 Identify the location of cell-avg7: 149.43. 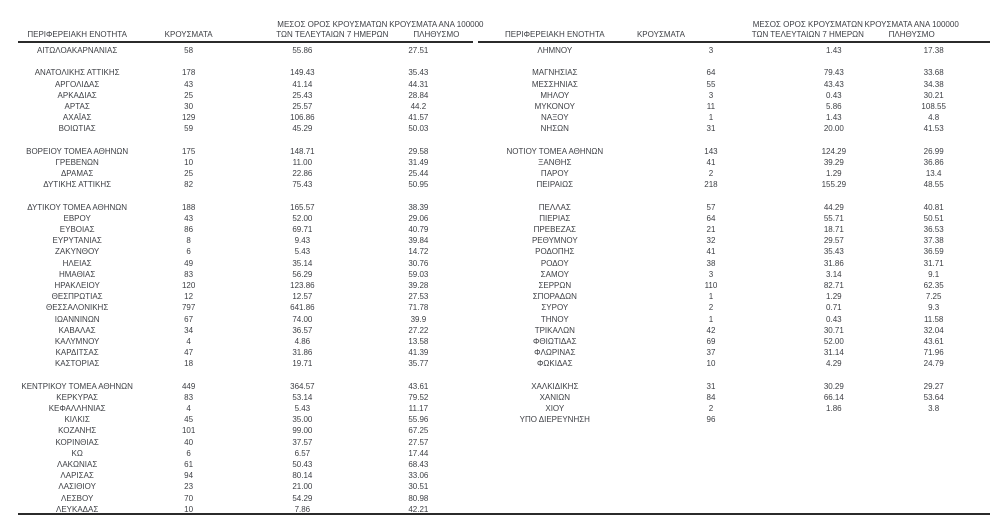
(302, 73).